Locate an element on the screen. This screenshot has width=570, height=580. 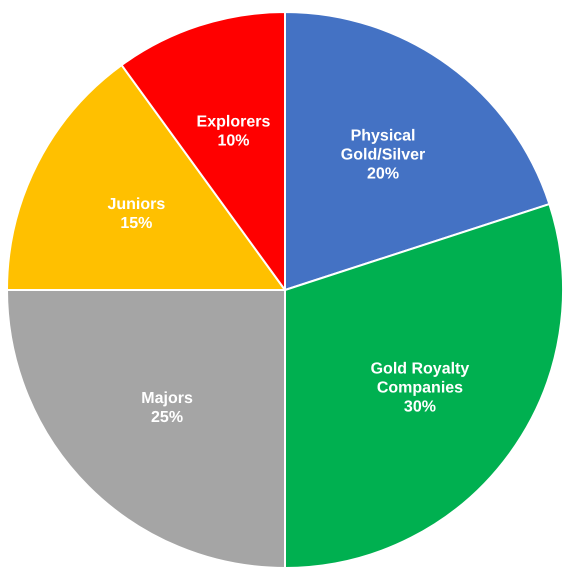
data-label: 15% is located at coordinates (136, 223).